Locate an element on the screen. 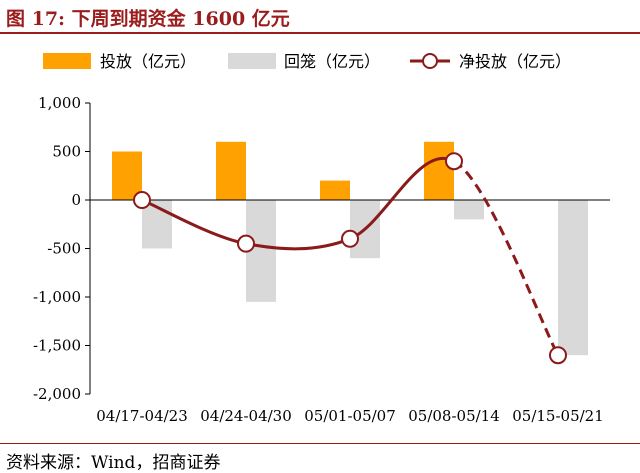 The width and height of the screenshot is (640, 473). y-tick-label: -2,000 is located at coordinates (57, 394).